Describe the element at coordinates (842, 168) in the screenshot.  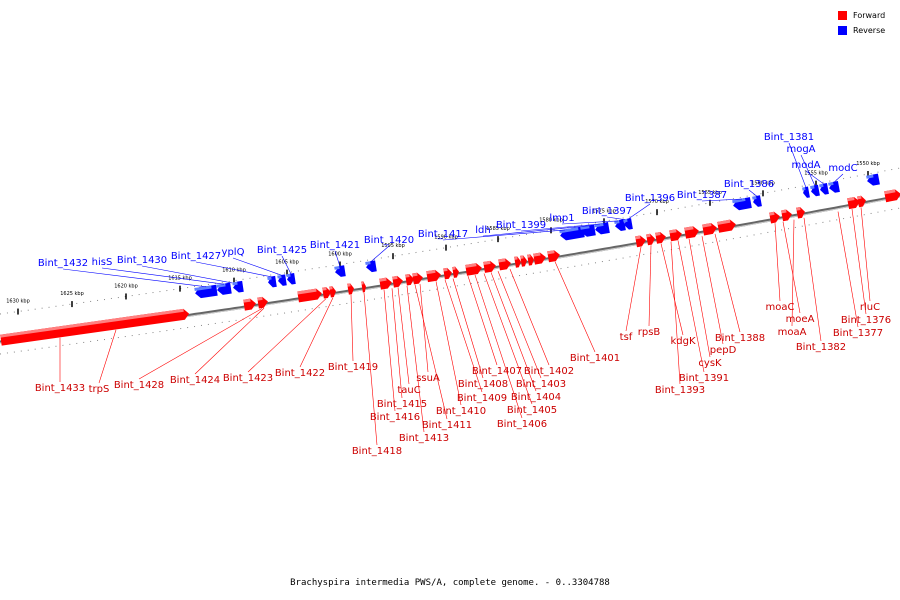
I see `reverse-gene-label: modC` at that location.